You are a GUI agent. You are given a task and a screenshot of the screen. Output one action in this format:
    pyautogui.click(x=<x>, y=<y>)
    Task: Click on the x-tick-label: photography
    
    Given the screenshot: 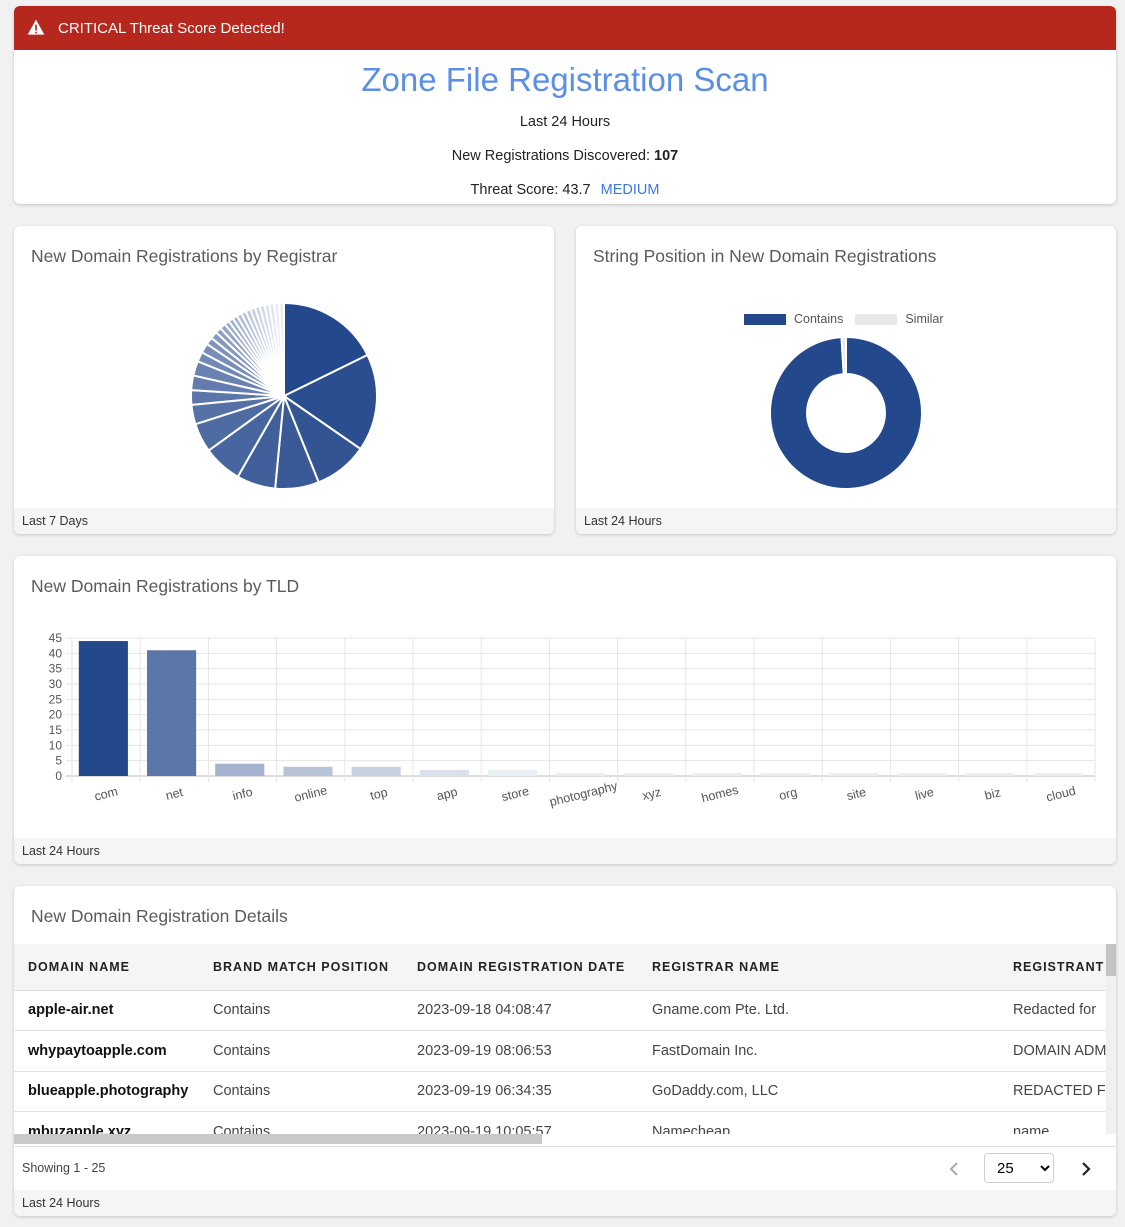 What is the action you would take?
    pyautogui.click(x=584, y=794)
    